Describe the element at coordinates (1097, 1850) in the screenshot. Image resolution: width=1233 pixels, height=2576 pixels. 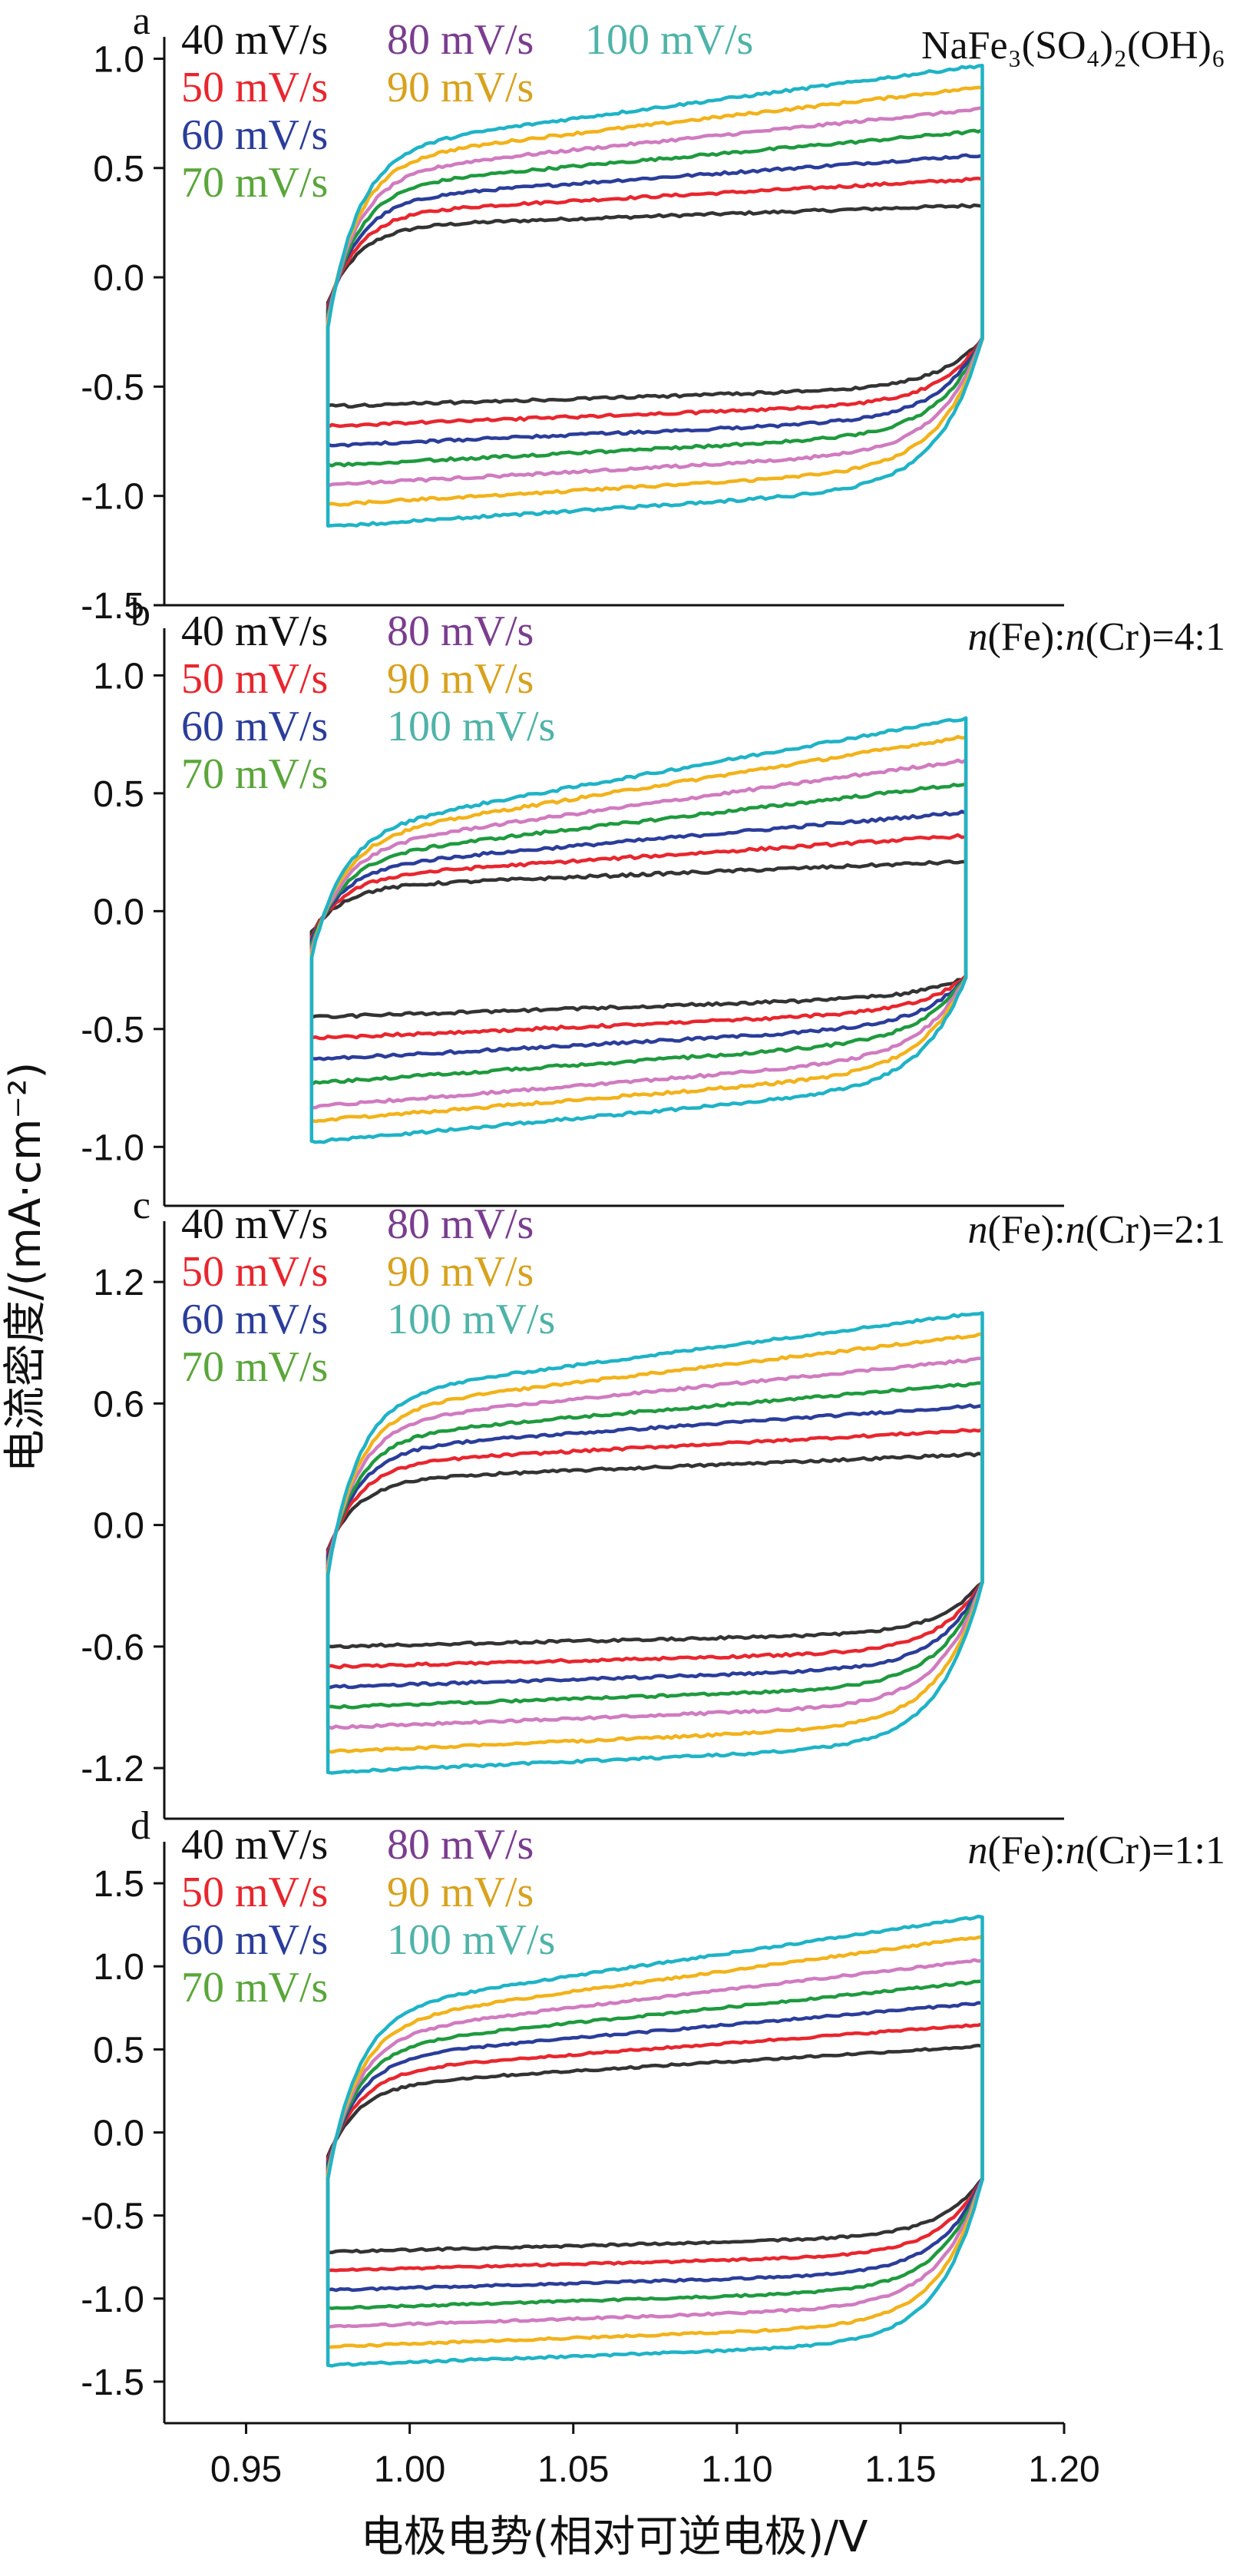
I see `panel-title: n(Fe):n(Cr)=1:1` at that location.